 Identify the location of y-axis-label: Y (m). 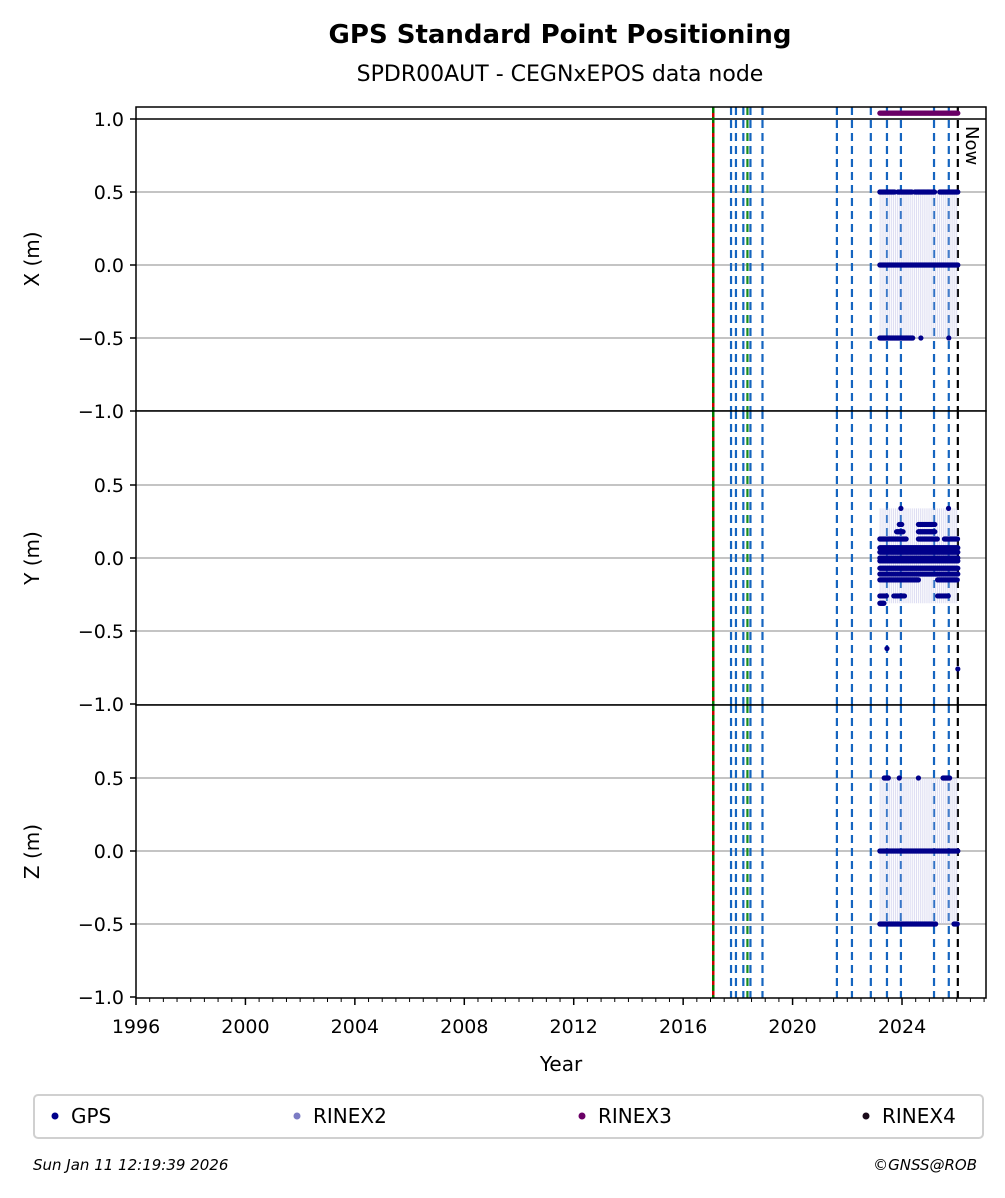
(32, 558).